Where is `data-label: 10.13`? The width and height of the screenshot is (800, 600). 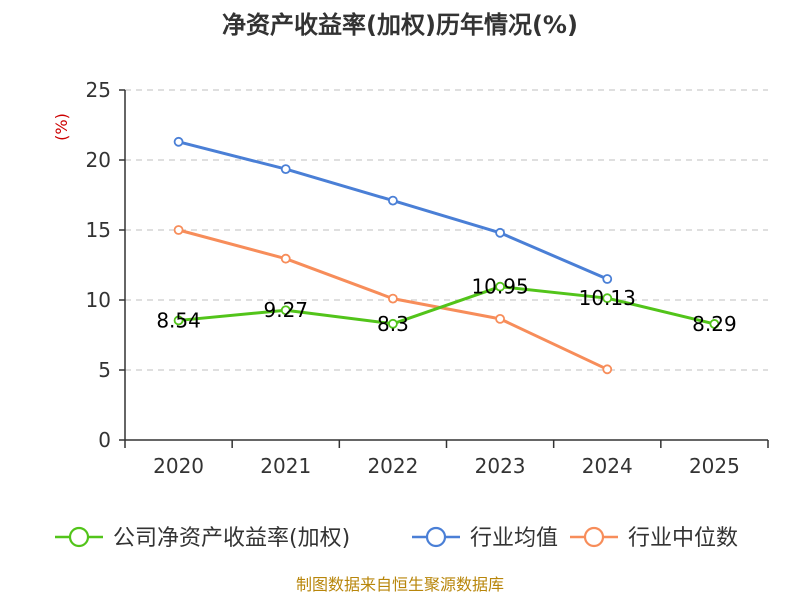 data-label: 10.13 is located at coordinates (607, 298).